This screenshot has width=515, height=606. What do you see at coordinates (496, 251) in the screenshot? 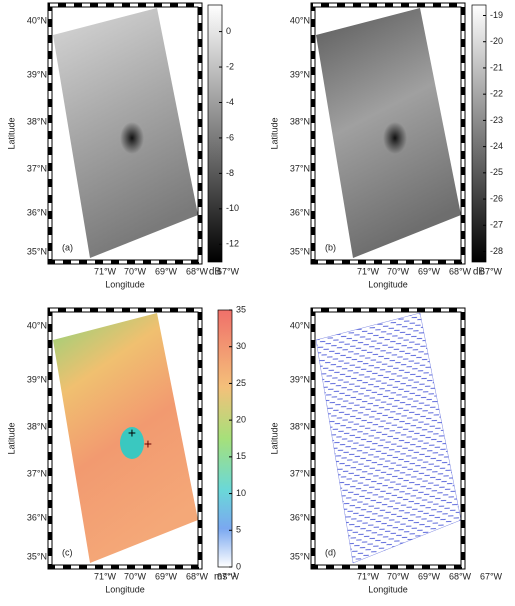
I see `colorbar-tick-label: -28` at bounding box center [496, 251].